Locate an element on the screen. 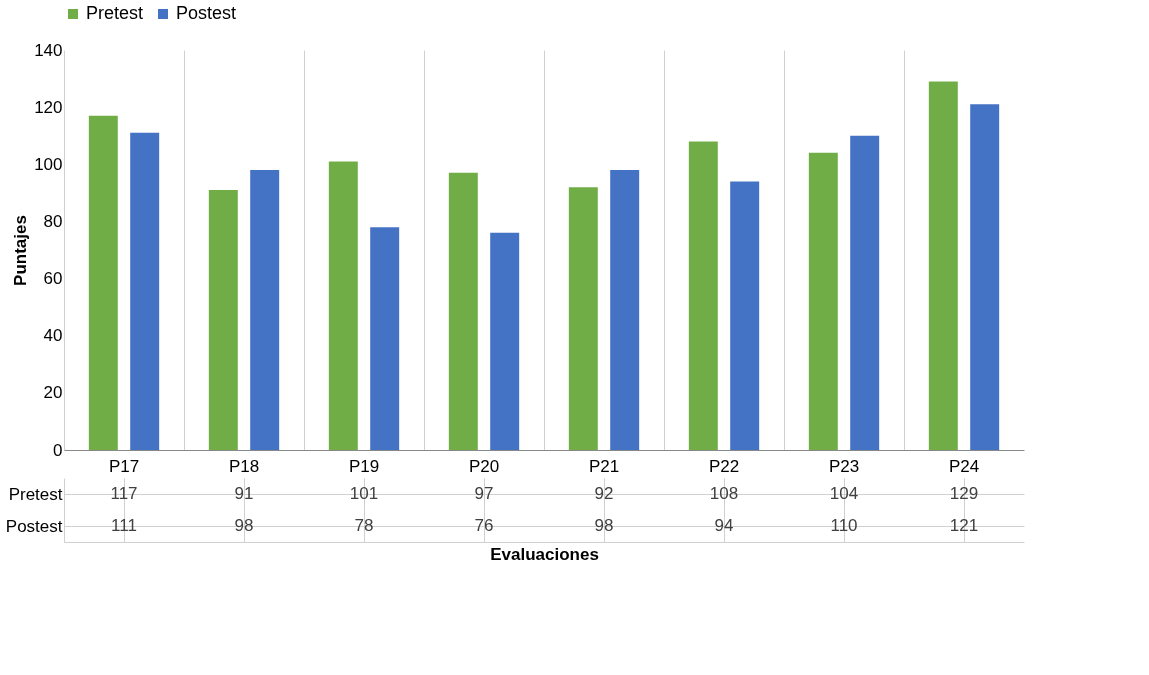 The width and height of the screenshot is (1149, 675). data-label: 97 is located at coordinates (484, 493).